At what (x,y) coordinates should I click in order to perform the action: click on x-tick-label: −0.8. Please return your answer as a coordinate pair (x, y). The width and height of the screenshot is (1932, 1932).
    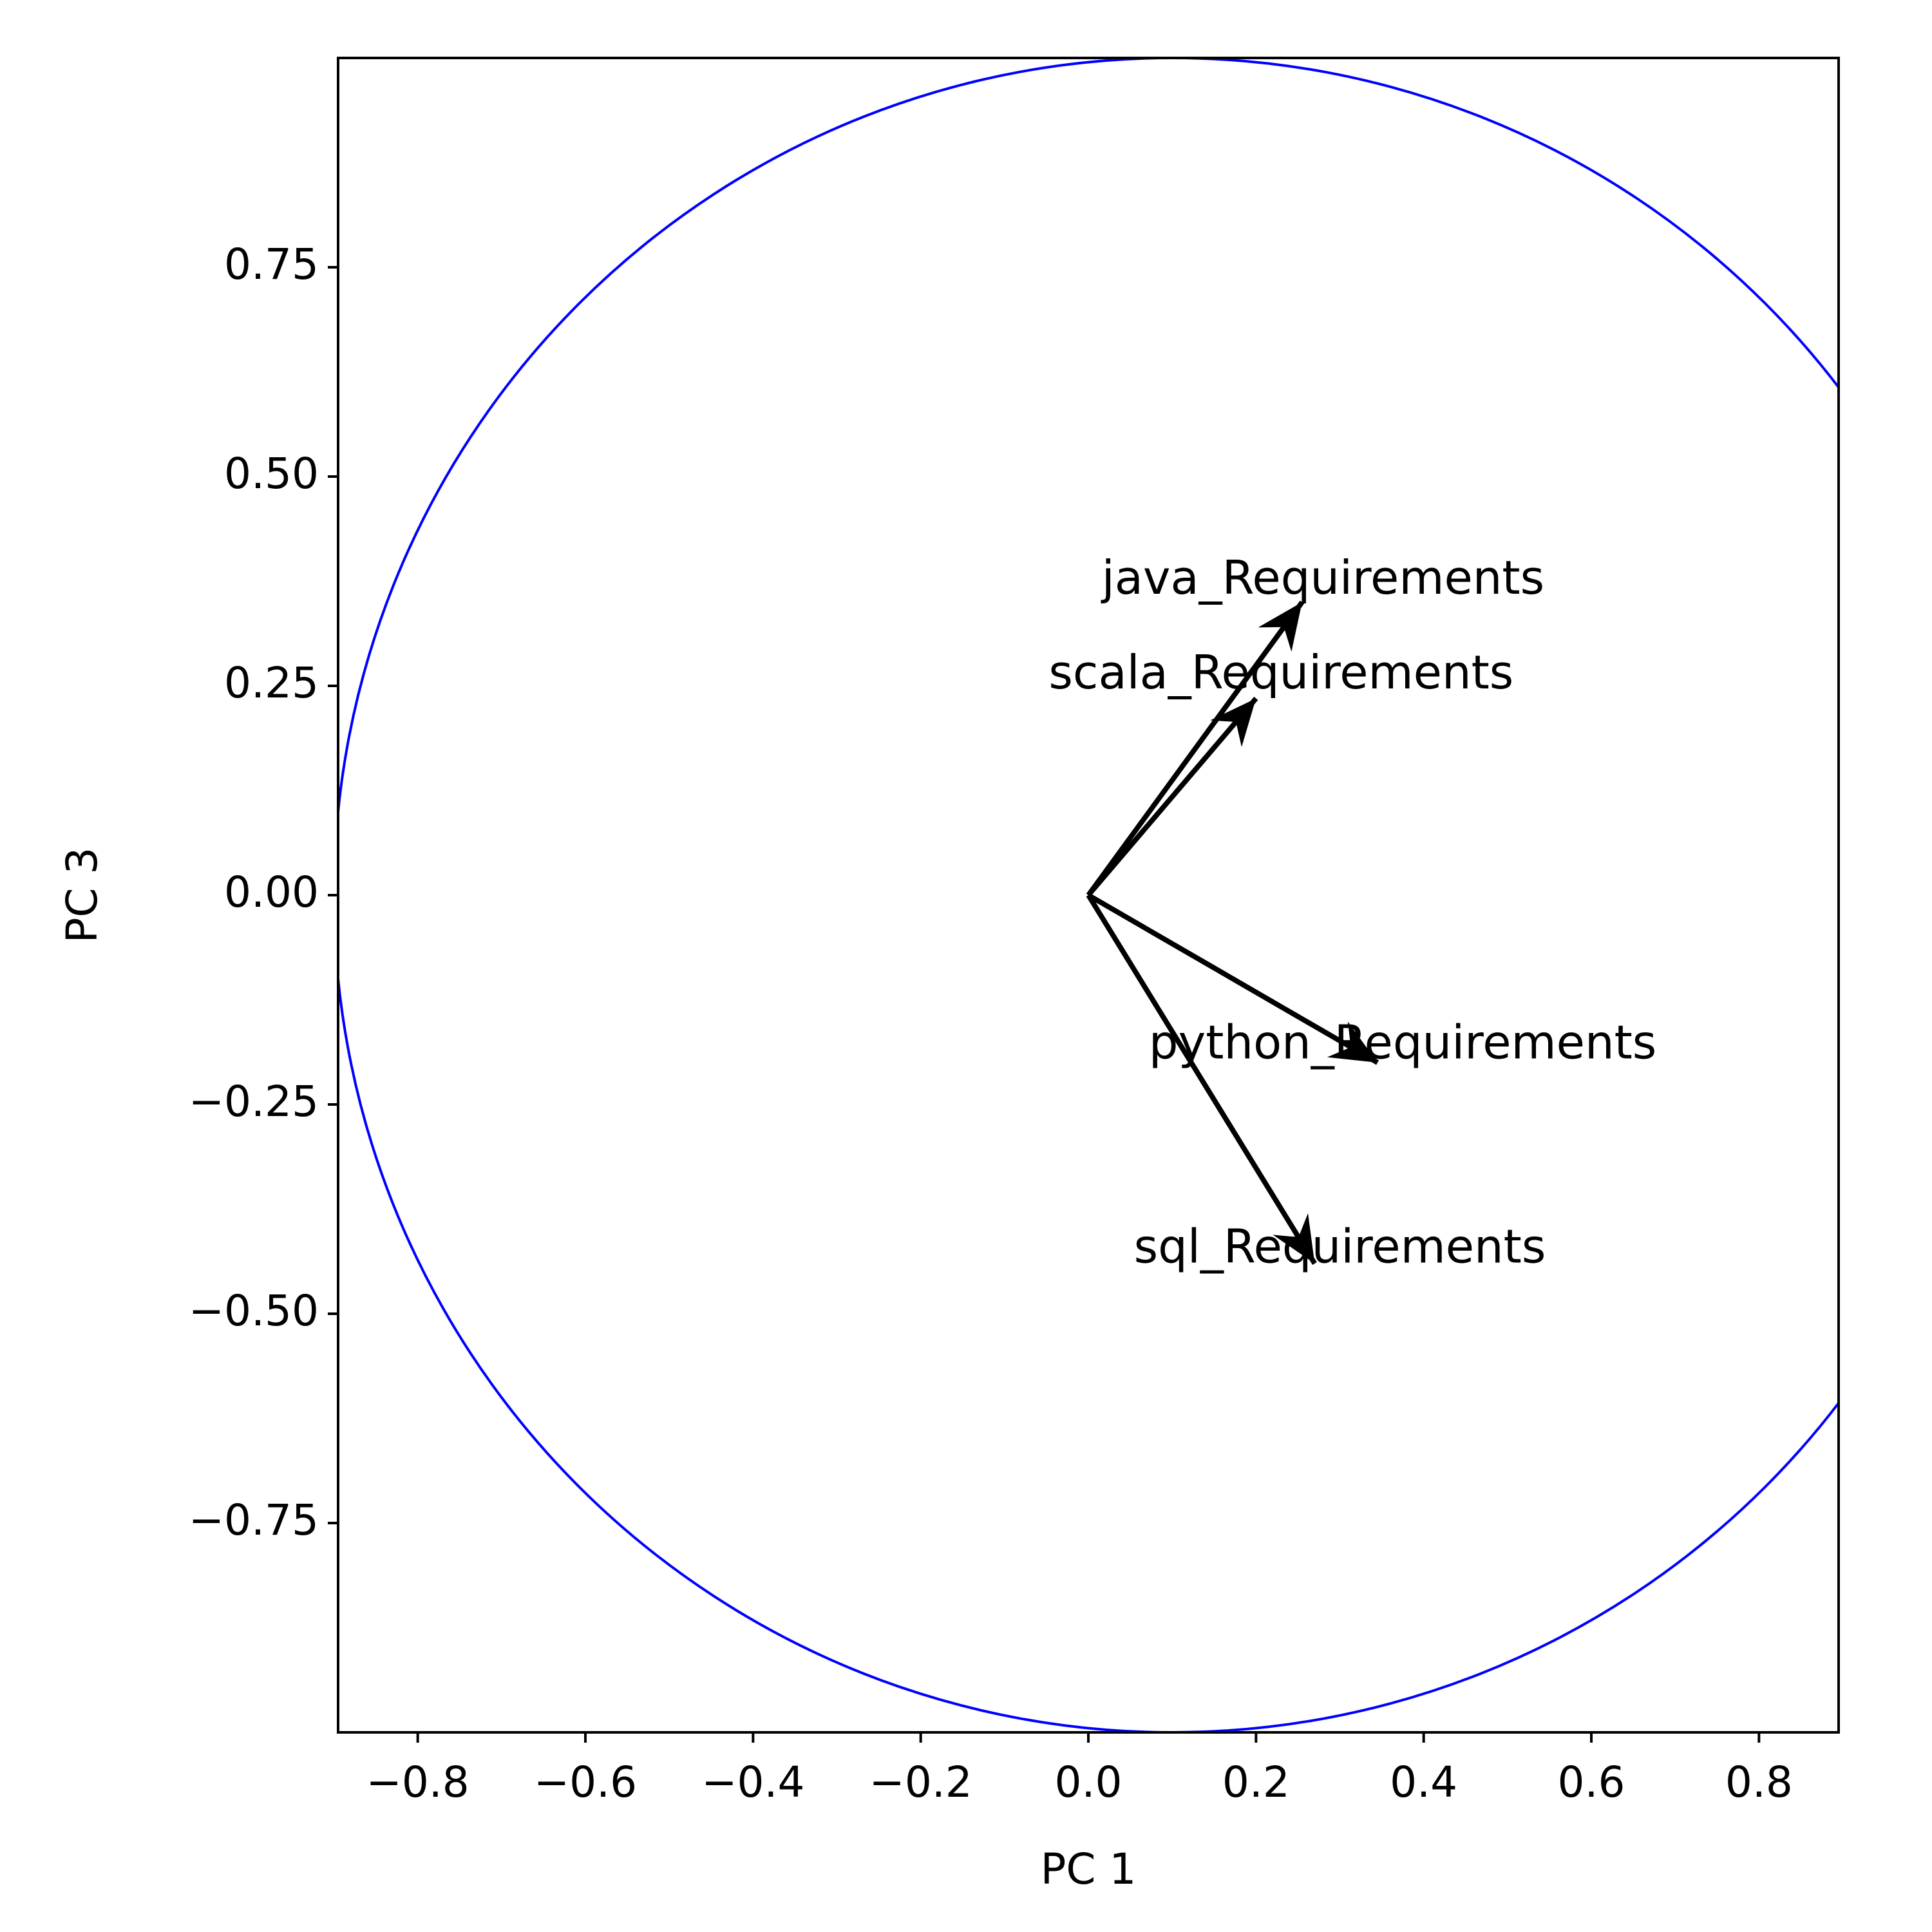
    Looking at the image, I should click on (417, 1782).